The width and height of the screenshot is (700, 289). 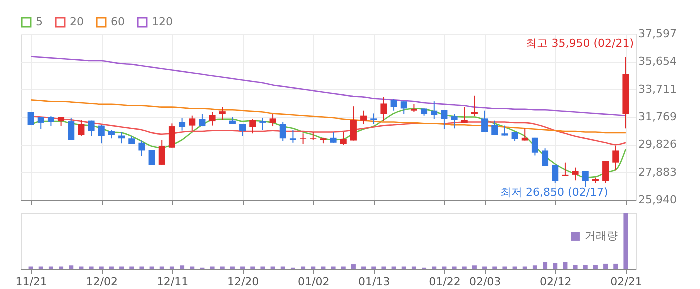 I want to click on x-tick-label: 02/03, so click(x=485, y=282).